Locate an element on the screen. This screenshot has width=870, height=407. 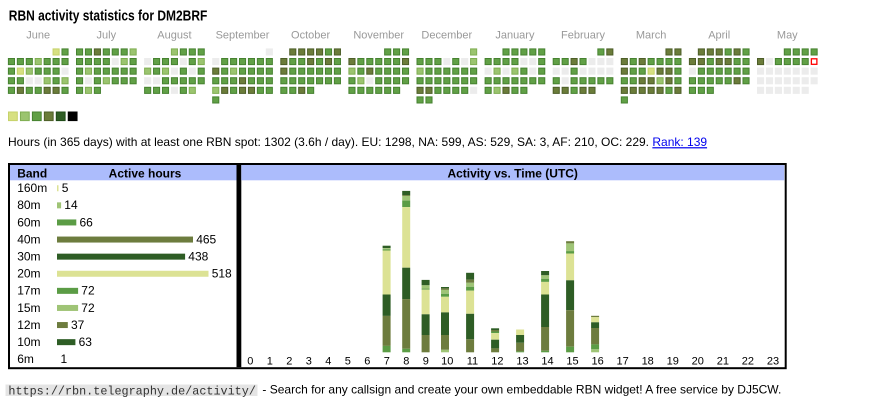
svg-text: 80m is located at coordinates (28, 205).